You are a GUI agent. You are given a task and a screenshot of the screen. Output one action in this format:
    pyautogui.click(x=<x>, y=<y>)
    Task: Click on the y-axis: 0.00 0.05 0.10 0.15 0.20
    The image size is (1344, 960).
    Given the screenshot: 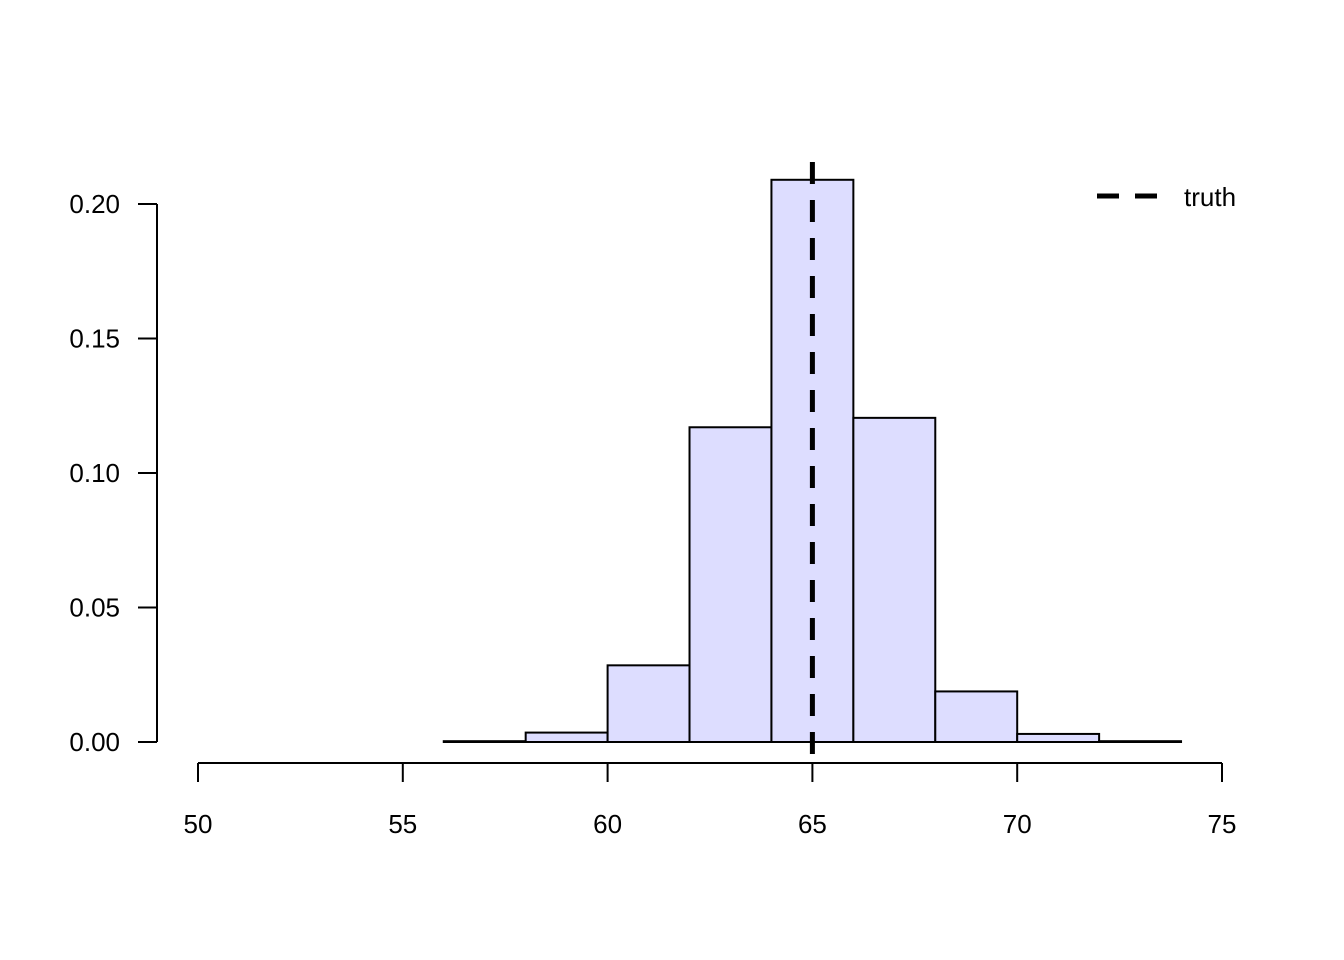 What is the action you would take?
    pyautogui.click(x=113, y=473)
    